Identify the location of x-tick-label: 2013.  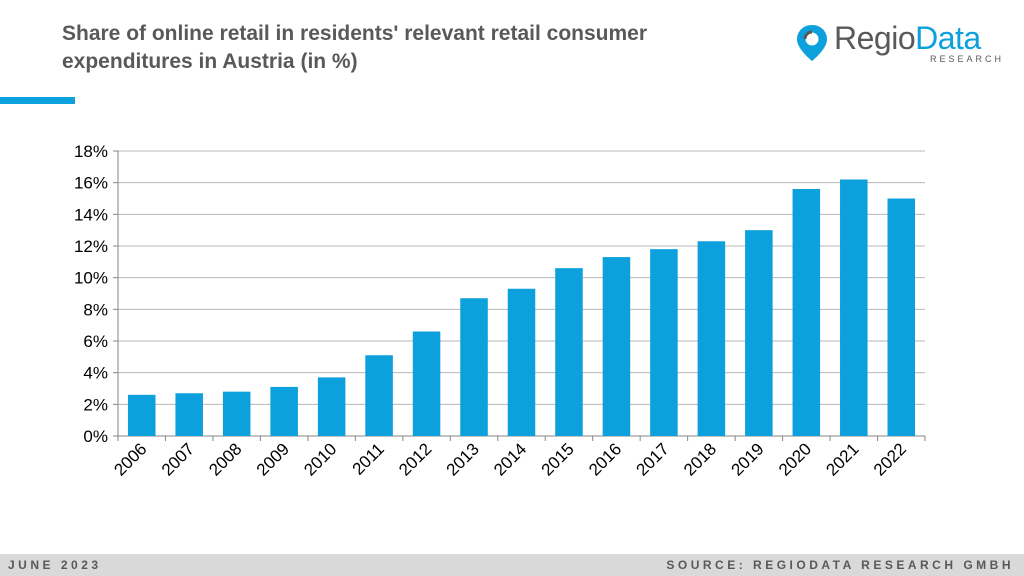
(463, 459).